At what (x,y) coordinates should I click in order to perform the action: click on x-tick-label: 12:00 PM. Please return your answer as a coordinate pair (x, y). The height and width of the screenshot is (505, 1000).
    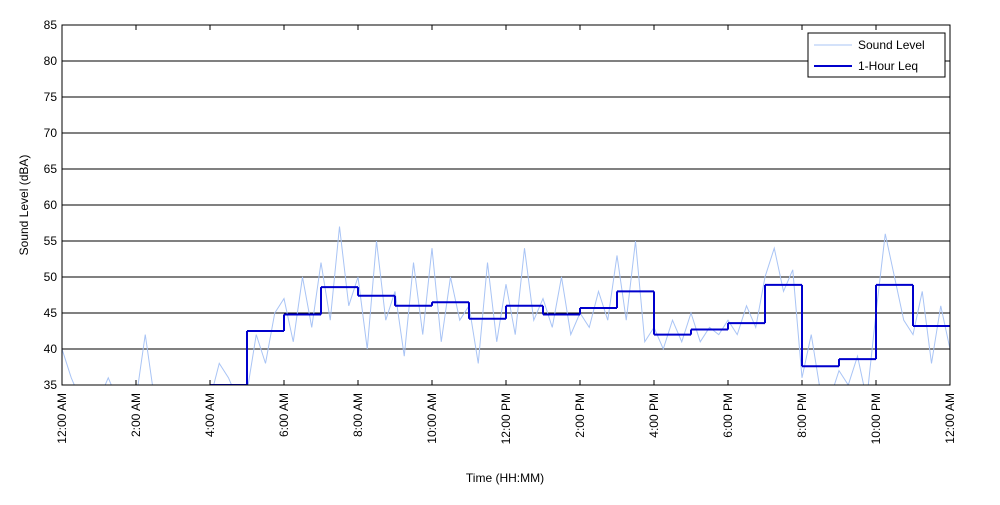
    Looking at the image, I should click on (506, 418).